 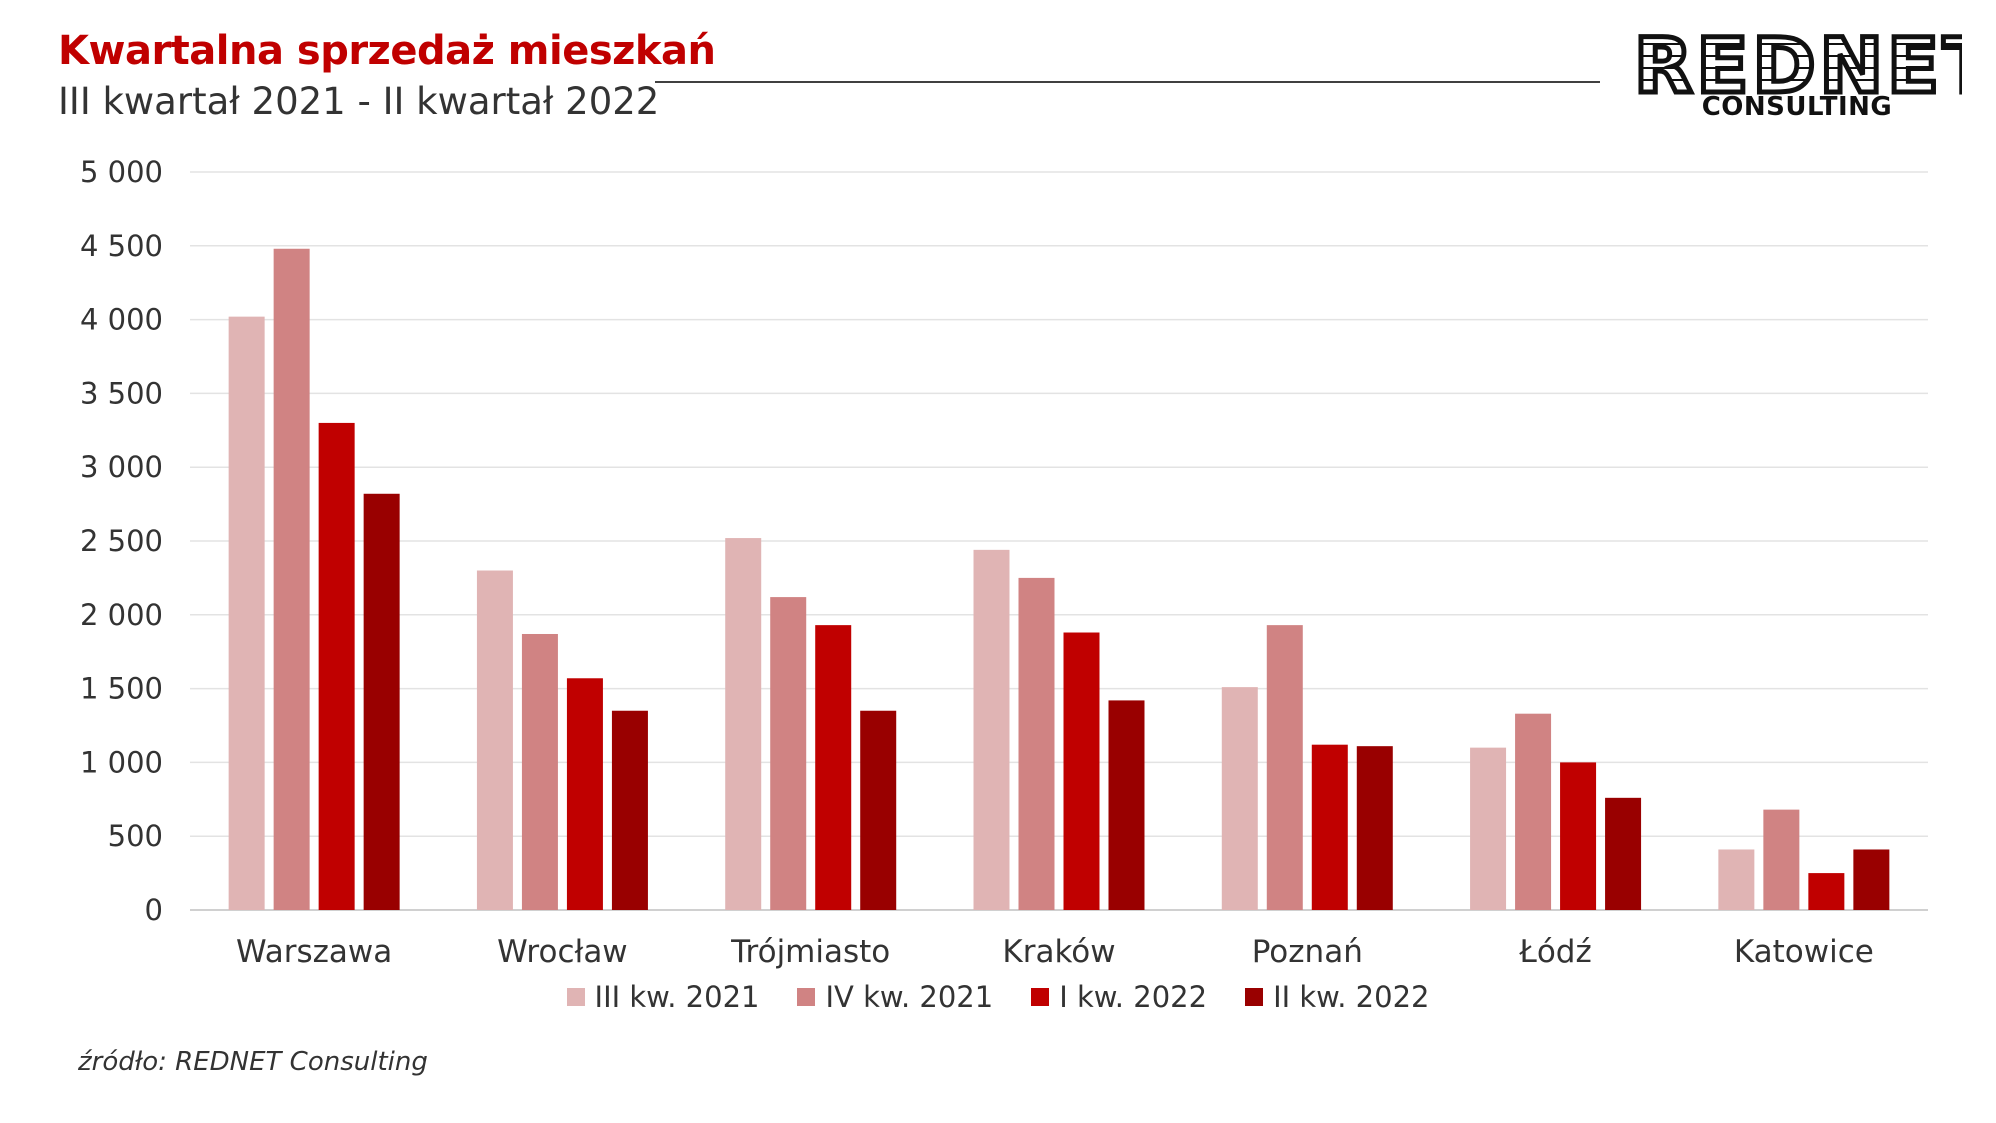 I want to click on y-tick-label: 500, so click(x=135, y=836).